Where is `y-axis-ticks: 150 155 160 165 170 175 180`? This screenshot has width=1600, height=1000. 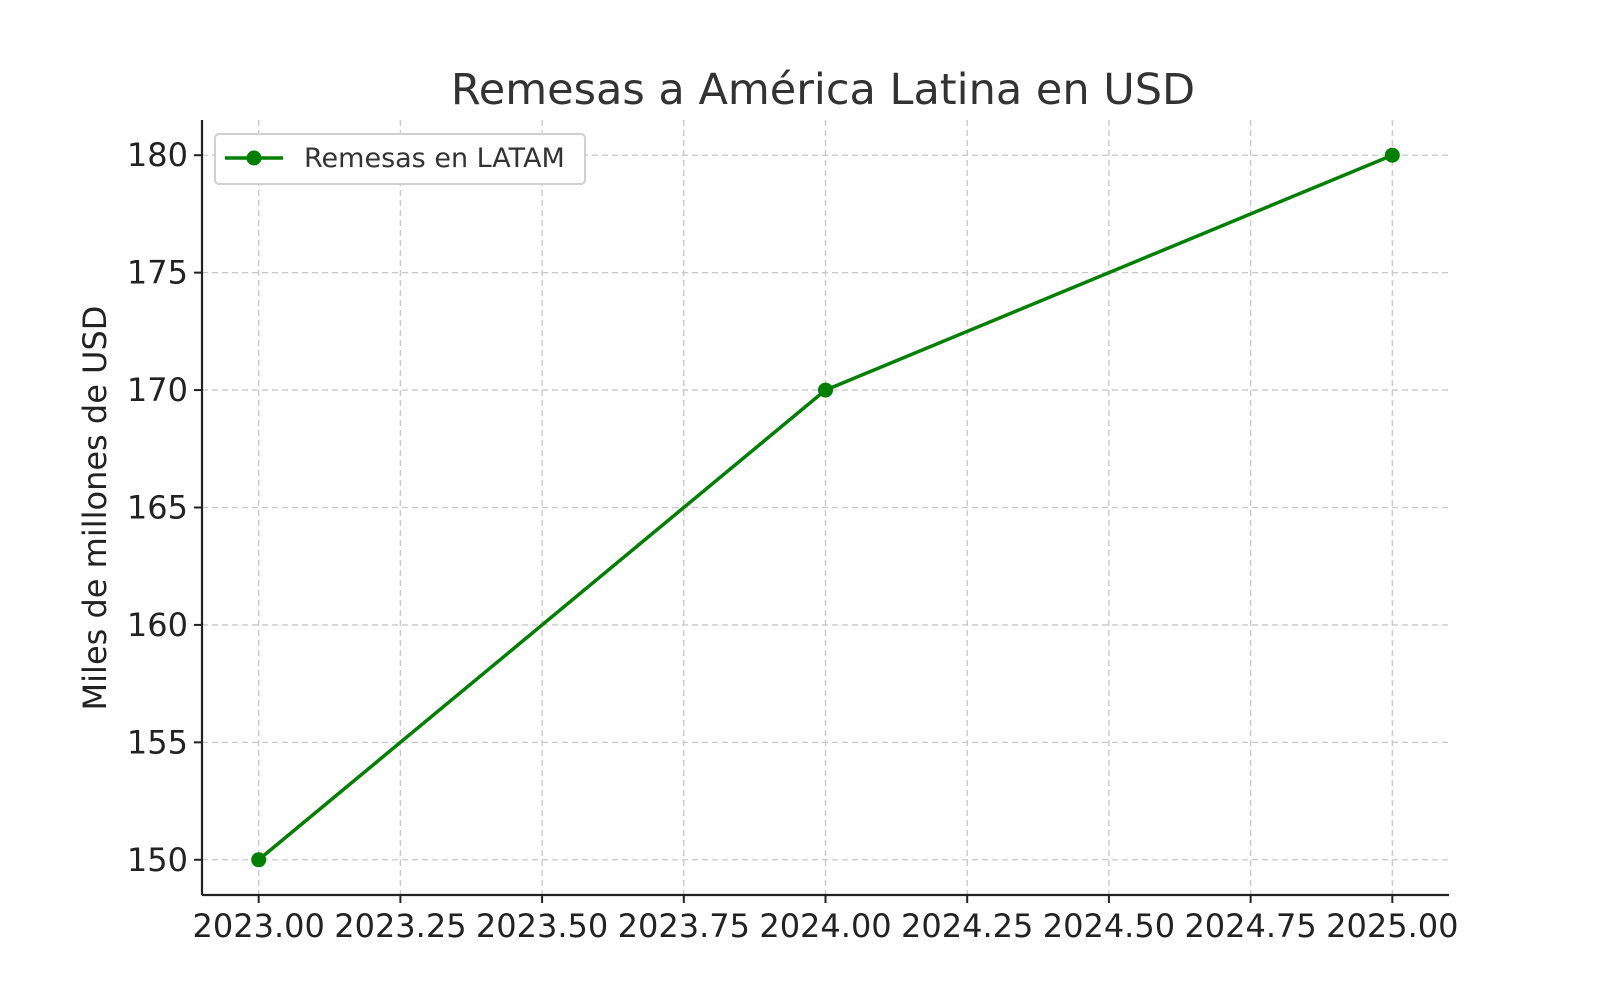 y-axis-ticks: 150 155 160 165 170 175 180 is located at coordinates (164, 507).